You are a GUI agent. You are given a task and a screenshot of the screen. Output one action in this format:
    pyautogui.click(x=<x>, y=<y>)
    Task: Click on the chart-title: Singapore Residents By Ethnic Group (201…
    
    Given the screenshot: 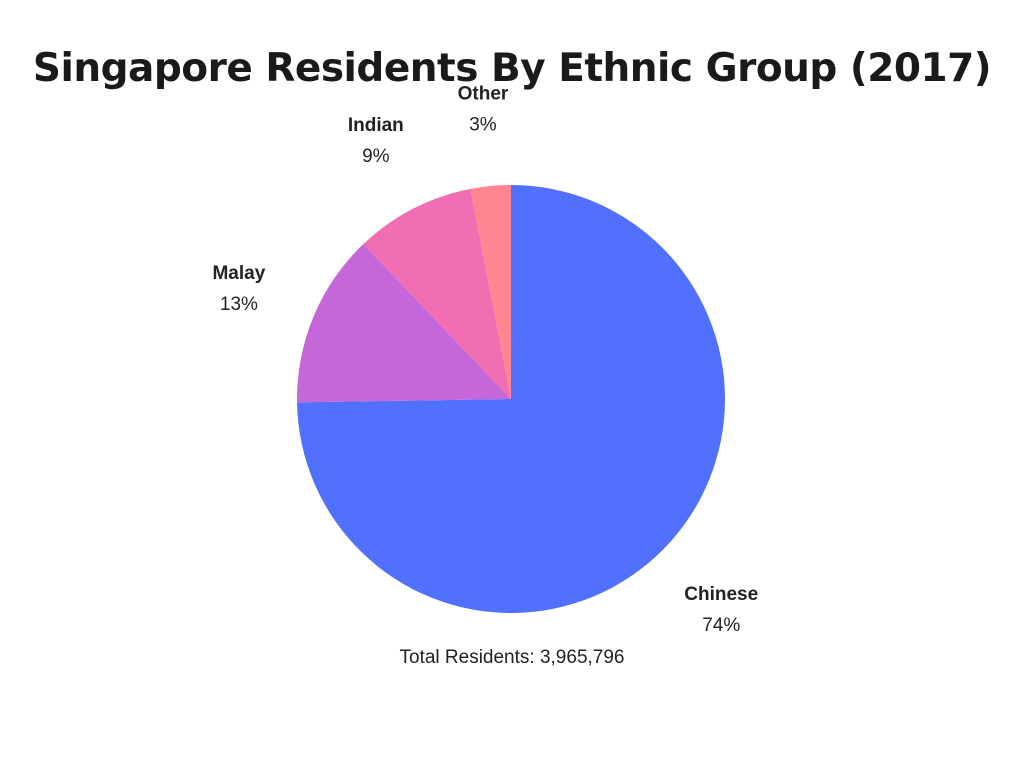 What is the action you would take?
    pyautogui.click(x=512, y=68)
    